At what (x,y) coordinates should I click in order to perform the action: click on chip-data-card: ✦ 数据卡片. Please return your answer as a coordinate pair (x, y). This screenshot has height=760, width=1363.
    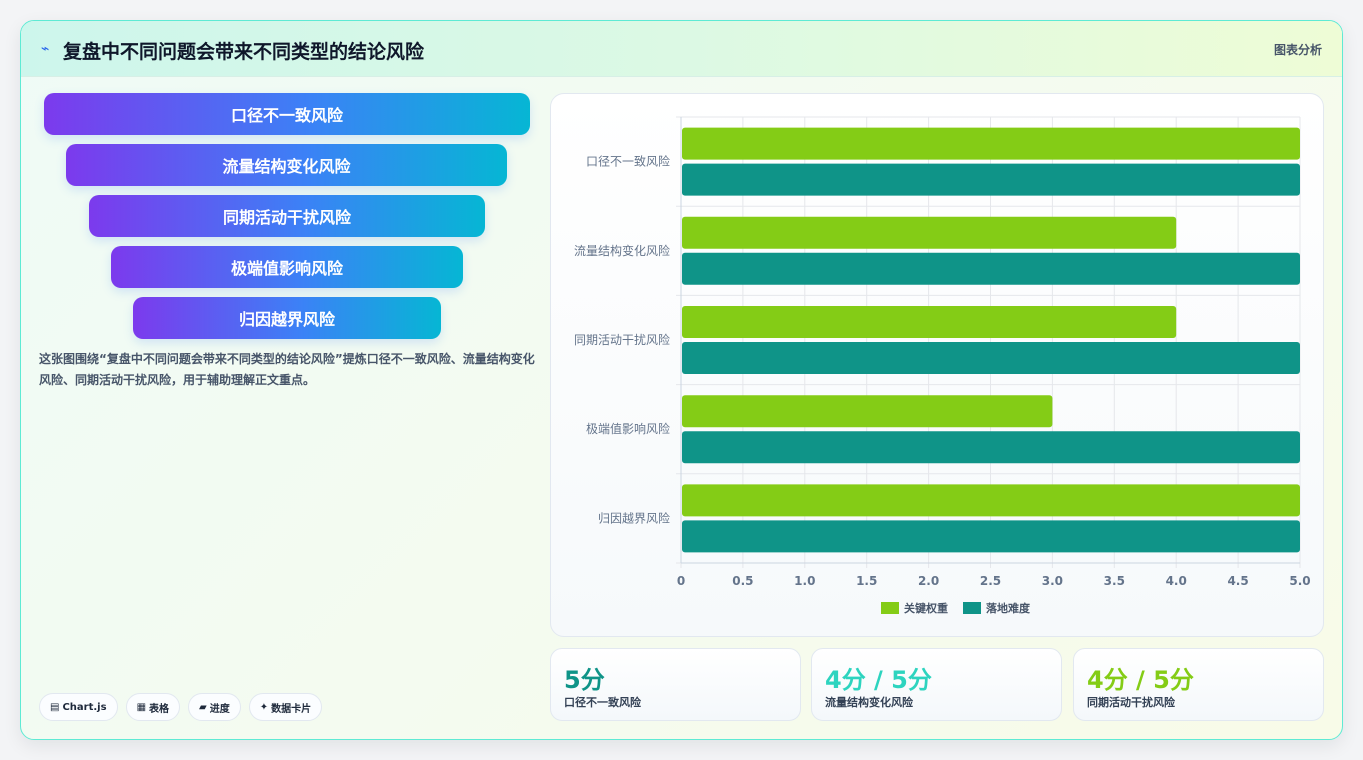
    Looking at the image, I should click on (285, 707).